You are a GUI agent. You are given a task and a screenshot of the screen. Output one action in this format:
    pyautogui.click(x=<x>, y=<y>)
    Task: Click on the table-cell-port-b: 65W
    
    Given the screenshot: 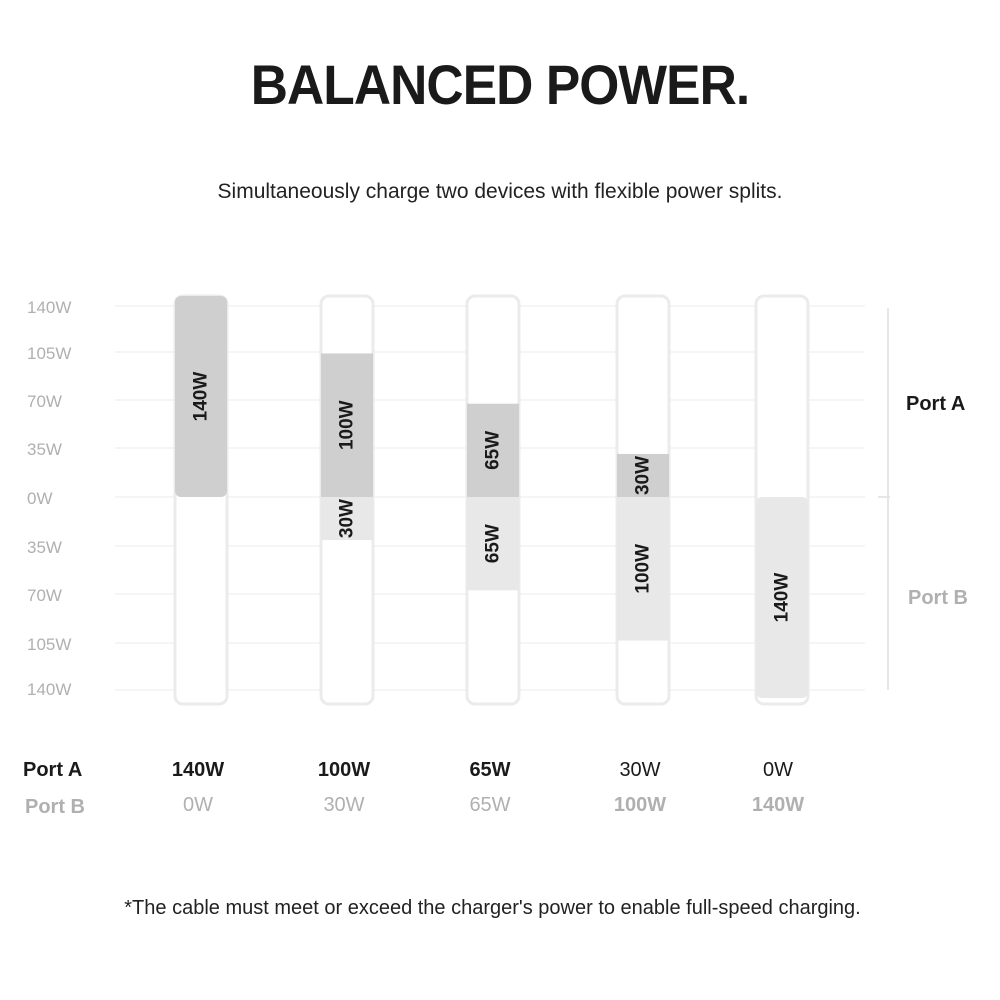 What is the action you would take?
    pyautogui.click(x=489, y=805)
    